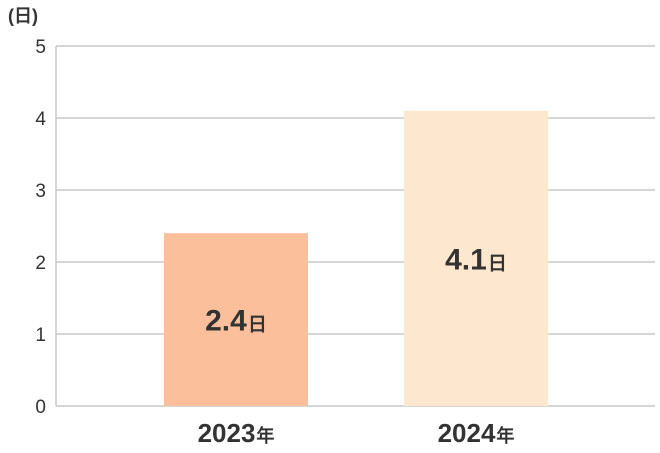 This screenshot has width=660, height=453. I want to click on y-axis-unit-label: (日), so click(23, 16).